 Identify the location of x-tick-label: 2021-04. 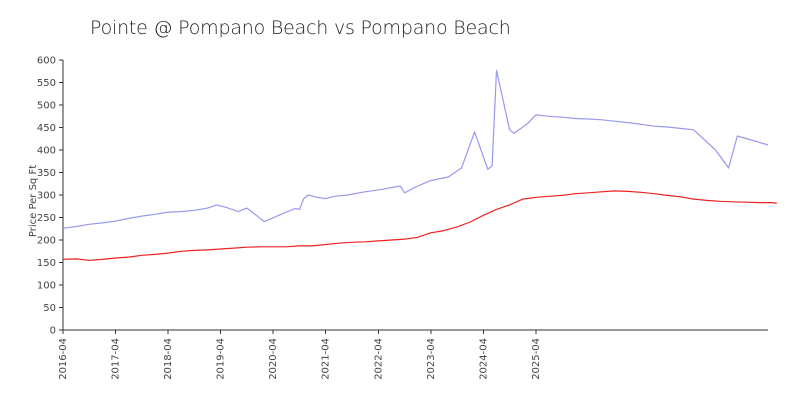
(326, 359).